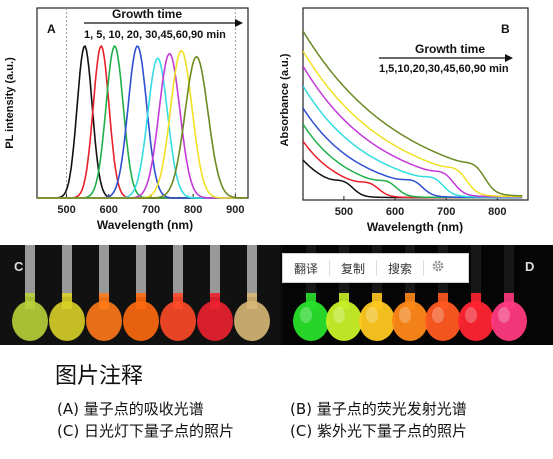 This screenshot has height=459, width=553. What do you see at coordinates (235, 210) in the screenshot?
I see `x-tick-label: 900` at bounding box center [235, 210].